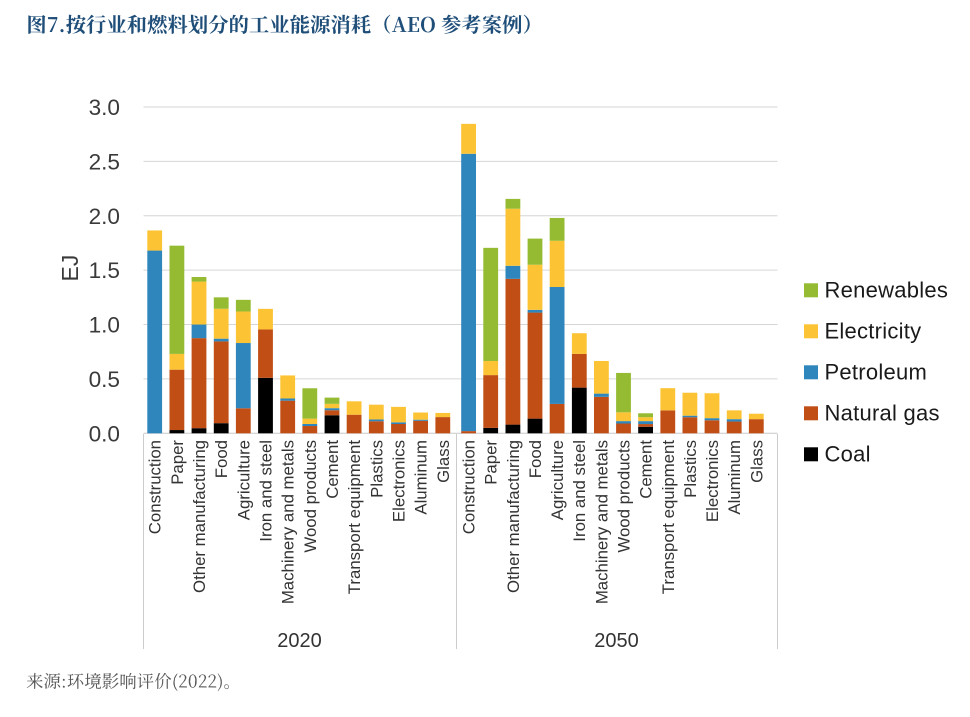 The height and width of the screenshot is (717, 970). What do you see at coordinates (104, 325) in the screenshot?
I see `svg-text: 1.0` at bounding box center [104, 325].